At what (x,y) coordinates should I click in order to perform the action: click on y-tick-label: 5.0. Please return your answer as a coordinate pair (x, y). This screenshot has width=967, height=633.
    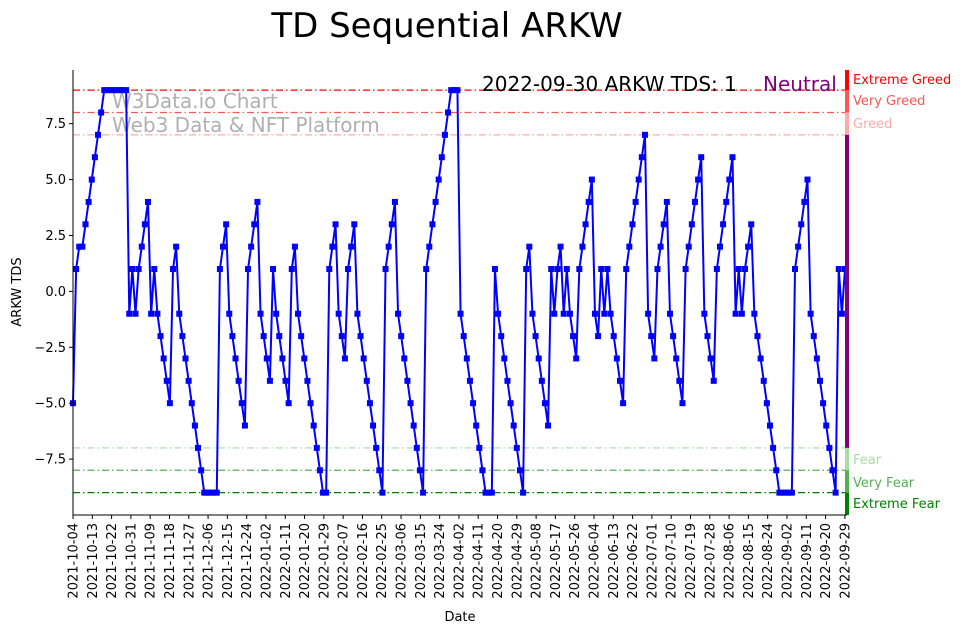
    Looking at the image, I should click on (55, 180).